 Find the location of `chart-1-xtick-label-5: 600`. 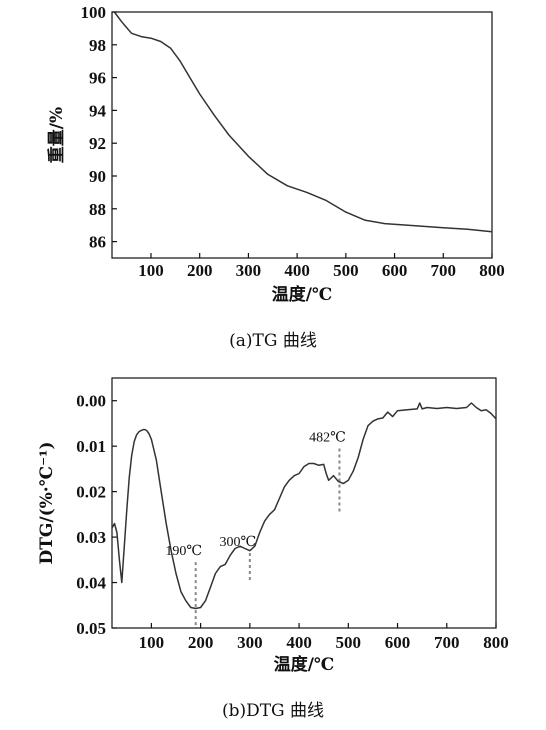

chart-1-xtick-label-5: 600 is located at coordinates (398, 642).